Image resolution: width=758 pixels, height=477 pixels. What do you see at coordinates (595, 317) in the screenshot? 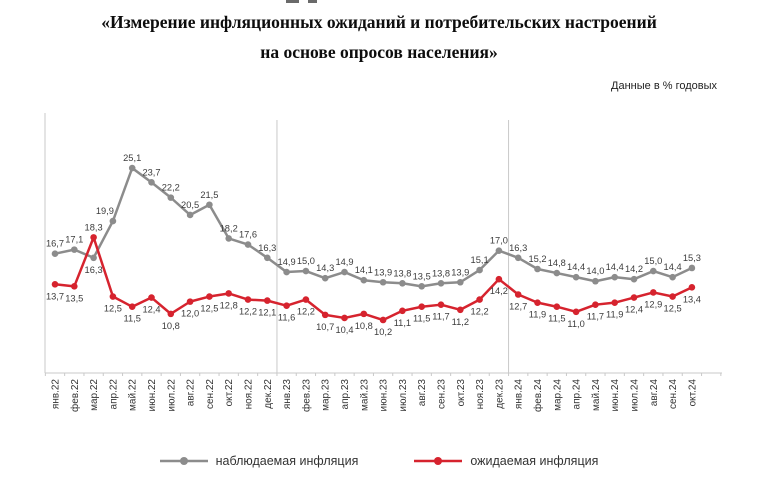
I see `data-label-expected-inflation: 11,7` at bounding box center [595, 317].